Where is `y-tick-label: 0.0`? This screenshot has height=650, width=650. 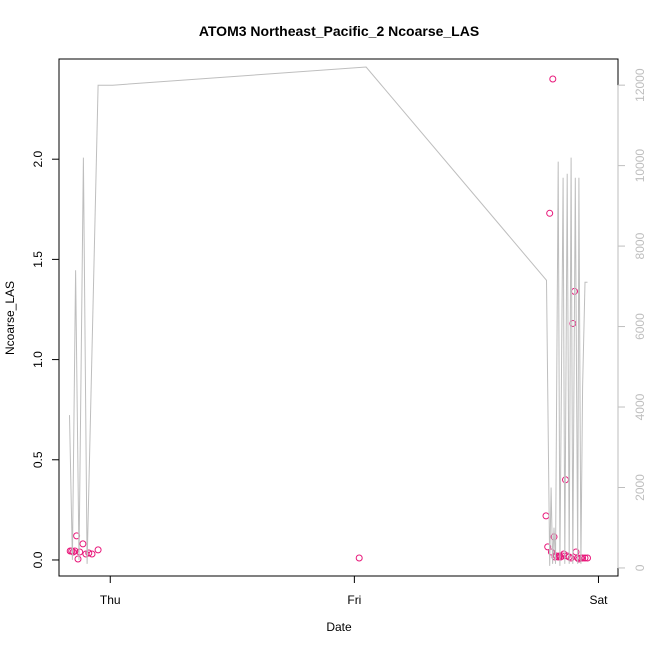 y-tick-label: 0.0 is located at coordinates (38, 559).